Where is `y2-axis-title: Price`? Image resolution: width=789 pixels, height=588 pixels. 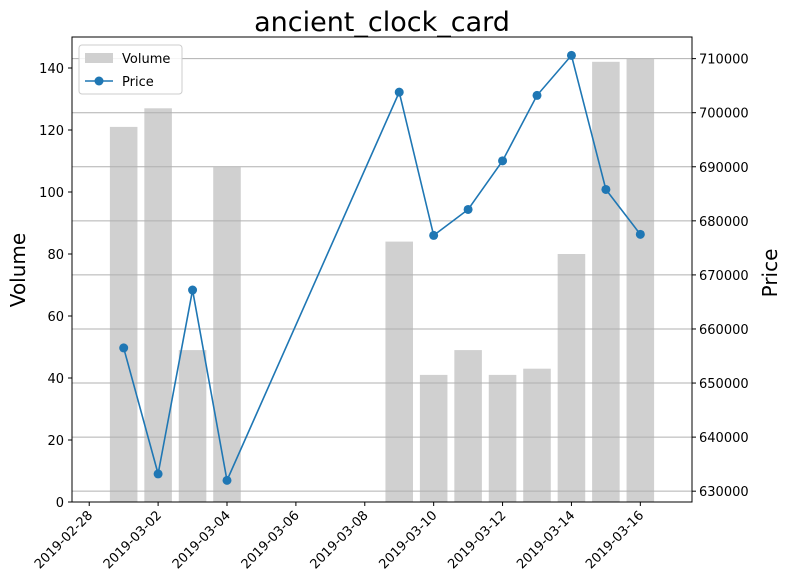 y2-axis-title: Price is located at coordinates (770, 273).